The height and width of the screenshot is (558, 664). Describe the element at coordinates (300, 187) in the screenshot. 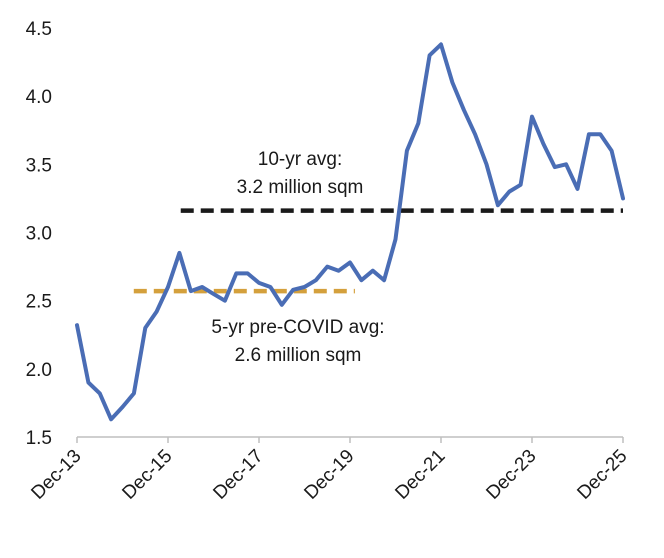

I see `annotation: 3.2 million sqm` at that location.